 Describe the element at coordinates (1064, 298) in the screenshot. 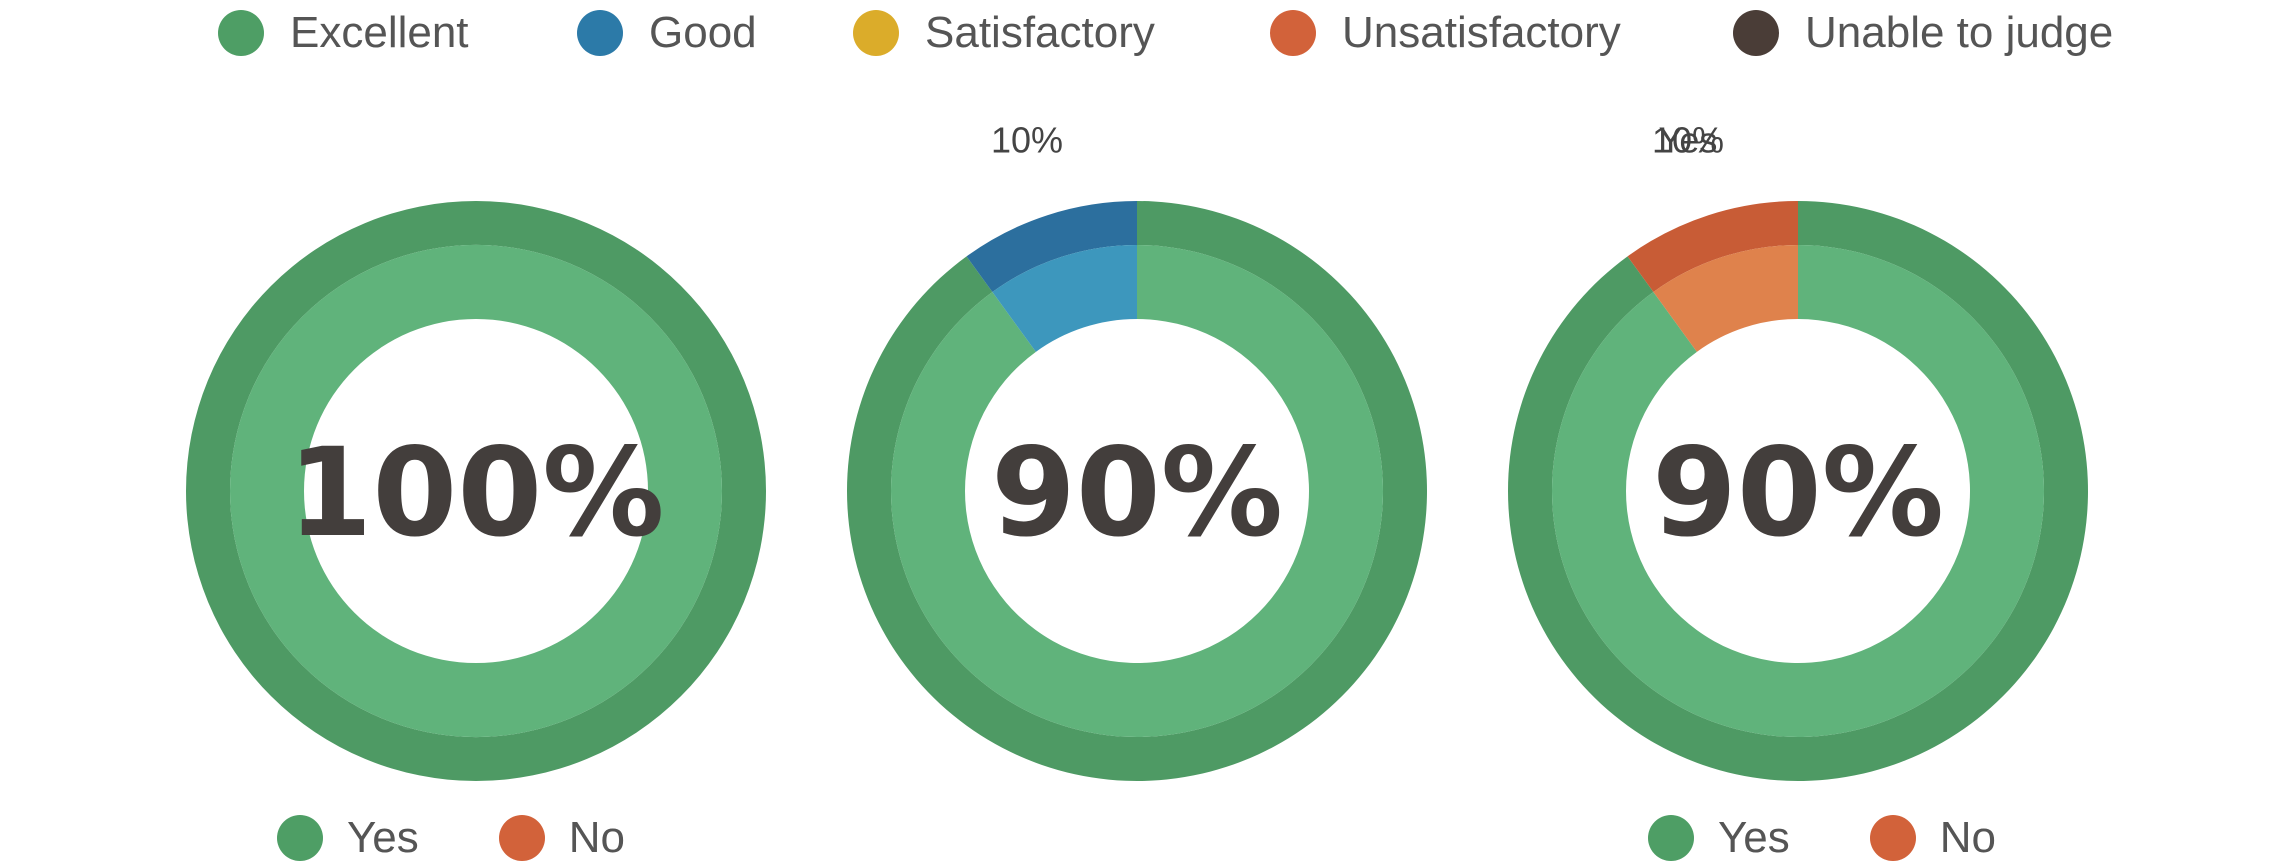

I see `donut-2-slice-2-inner` at that location.